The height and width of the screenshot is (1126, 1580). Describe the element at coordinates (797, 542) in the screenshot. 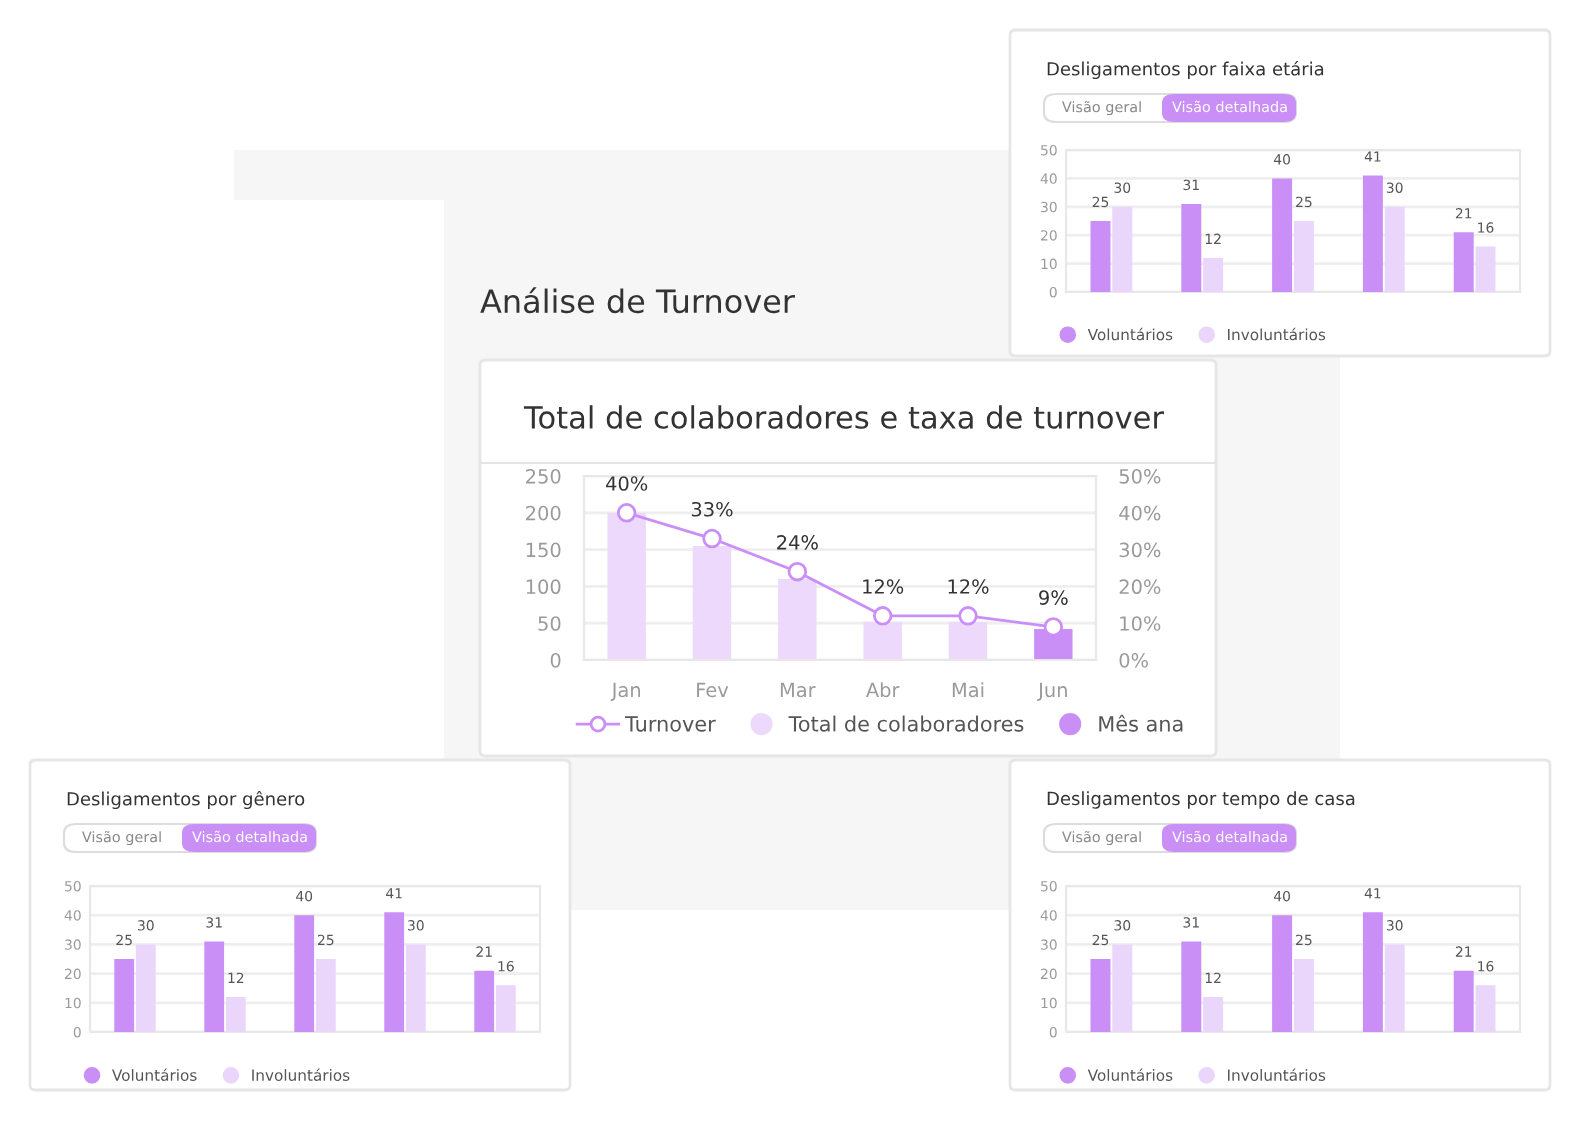

I see `data-label: 24%` at that location.